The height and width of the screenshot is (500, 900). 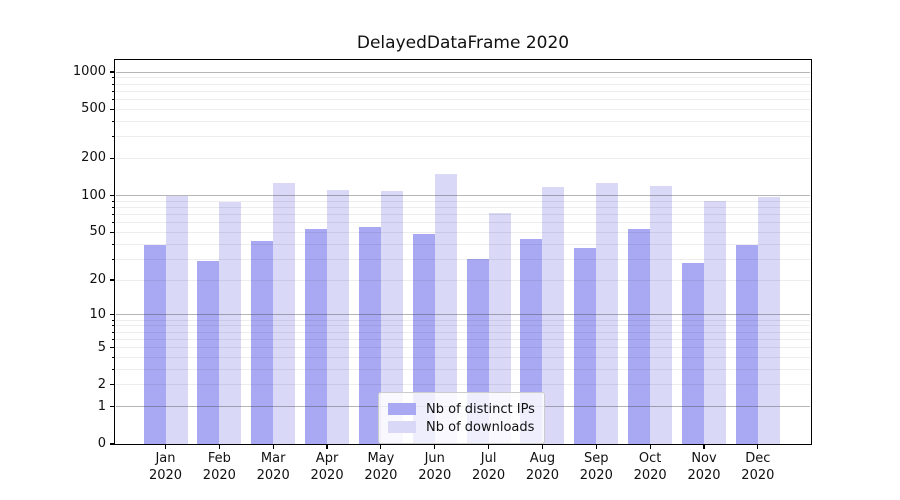 What do you see at coordinates (596, 467) in the screenshot?
I see `x-tick-label-sep: Sep 2020` at bounding box center [596, 467].